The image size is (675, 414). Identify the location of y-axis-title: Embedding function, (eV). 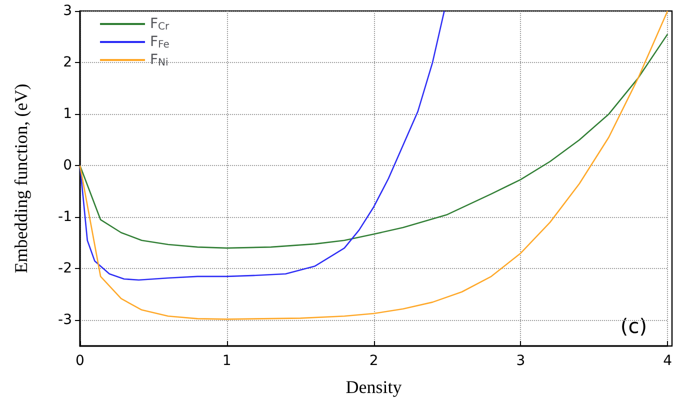
(21, 179).